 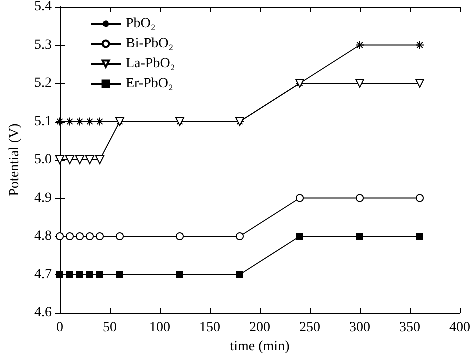 What do you see at coordinates (150, 44) in the screenshot?
I see `legend-label: Bi-PbO₂` at bounding box center [150, 44].